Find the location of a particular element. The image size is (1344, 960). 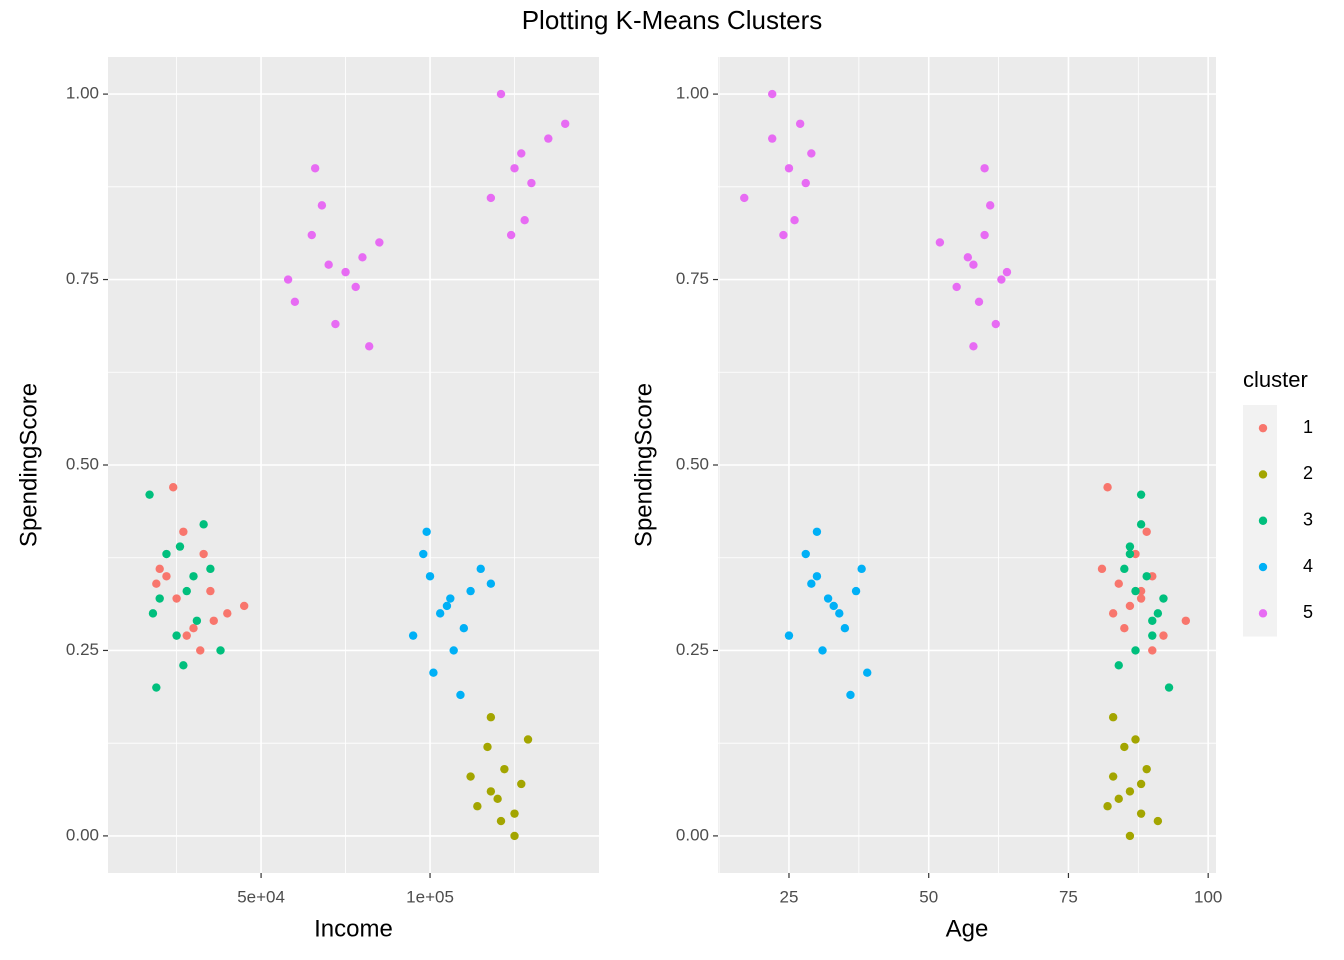

legend-title: cluster is located at coordinates (1275, 379).